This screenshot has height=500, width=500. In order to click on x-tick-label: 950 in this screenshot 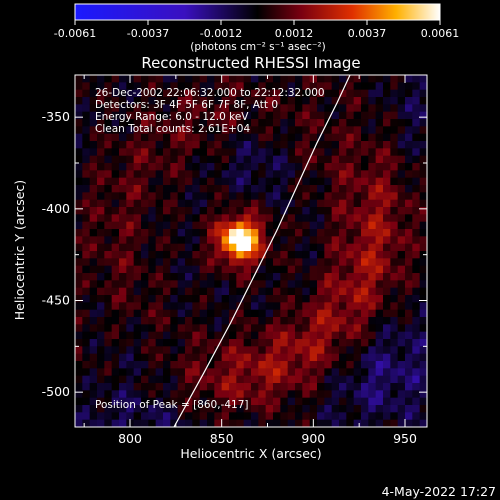, I will do `click(405, 438)`.